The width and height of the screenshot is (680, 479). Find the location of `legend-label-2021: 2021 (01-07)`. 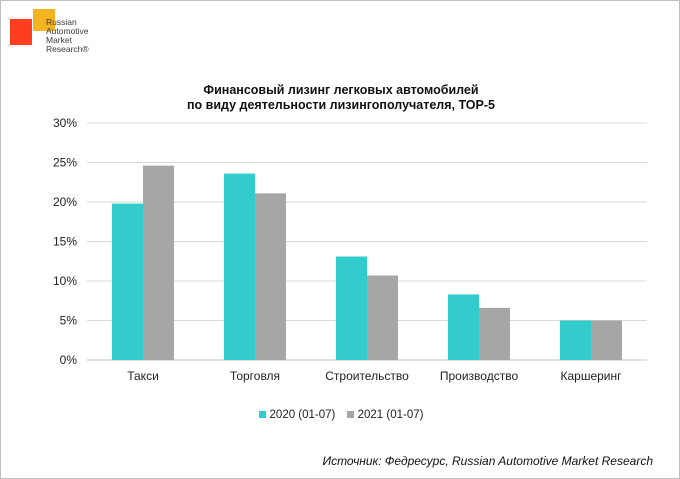

legend-label-2021: 2021 (01-07) is located at coordinates (390, 415).